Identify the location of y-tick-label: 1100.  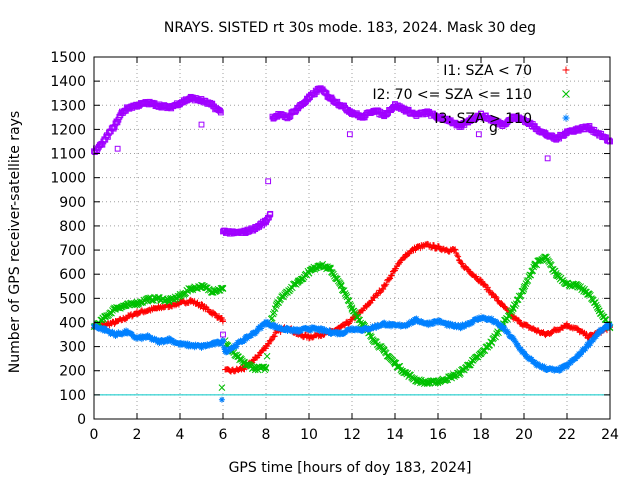
(68, 155).